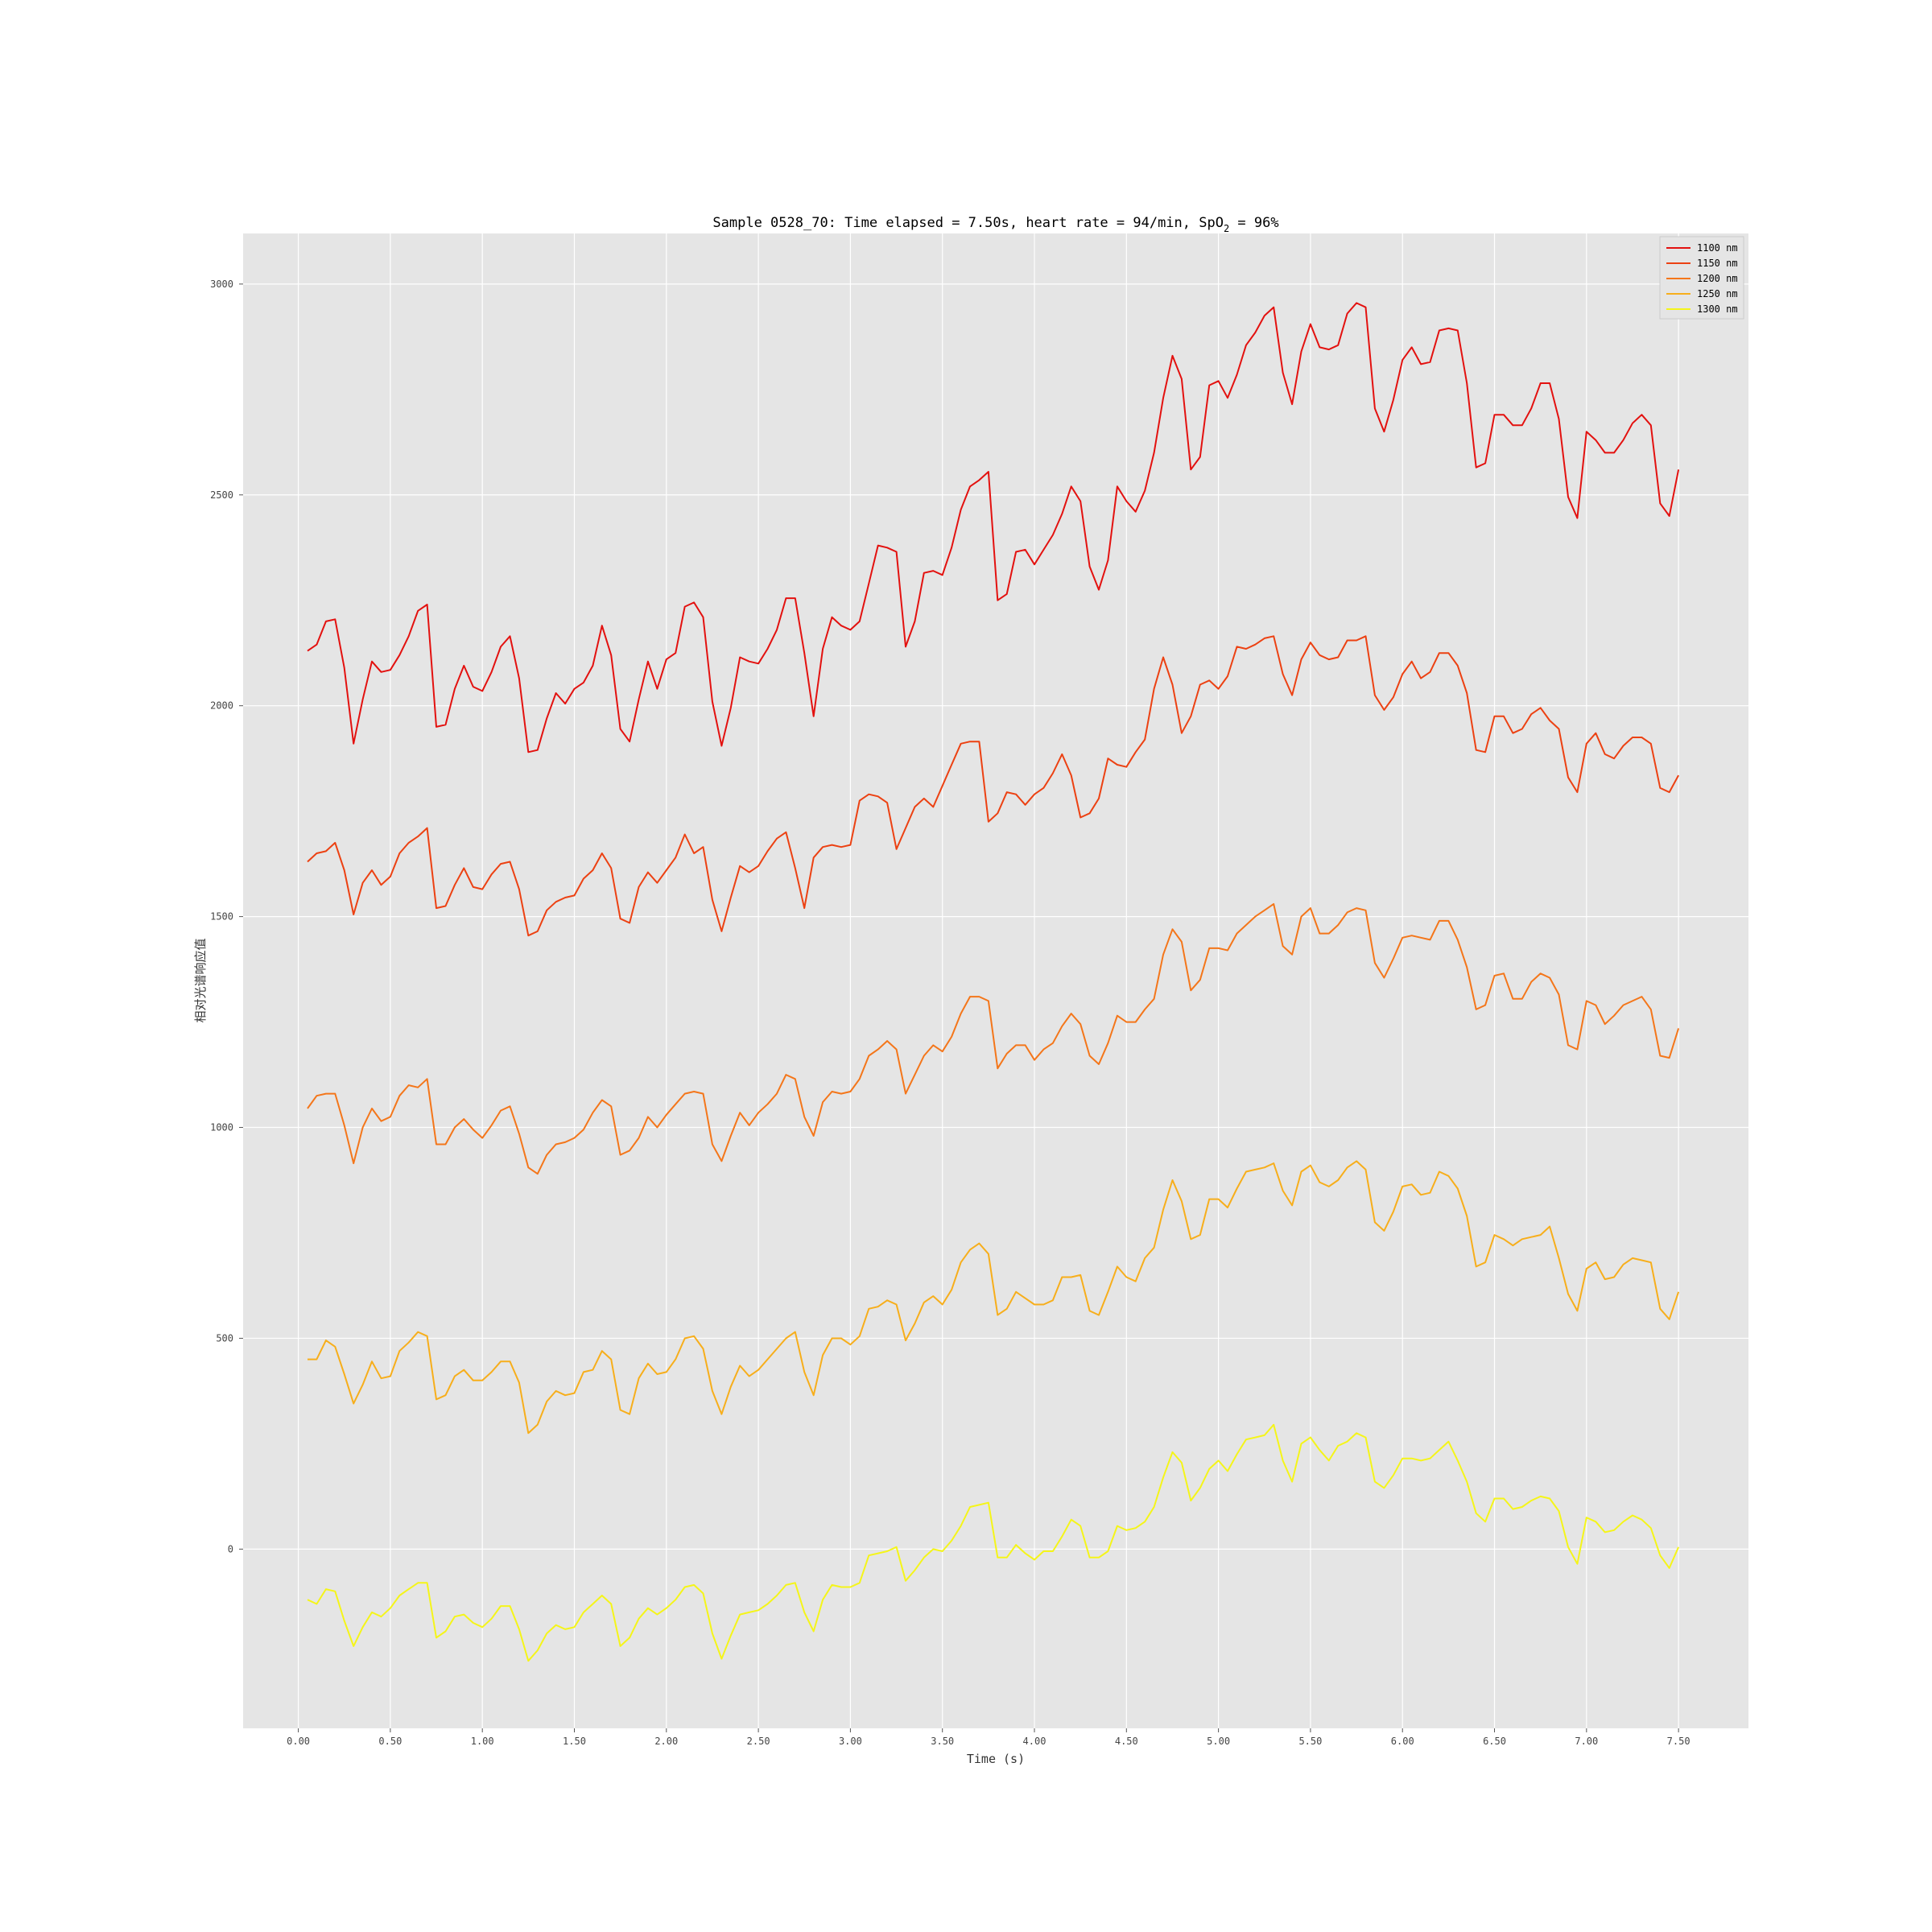  Describe the element at coordinates (758, 1741) in the screenshot. I see `x-tick-label: 2.50` at that location.